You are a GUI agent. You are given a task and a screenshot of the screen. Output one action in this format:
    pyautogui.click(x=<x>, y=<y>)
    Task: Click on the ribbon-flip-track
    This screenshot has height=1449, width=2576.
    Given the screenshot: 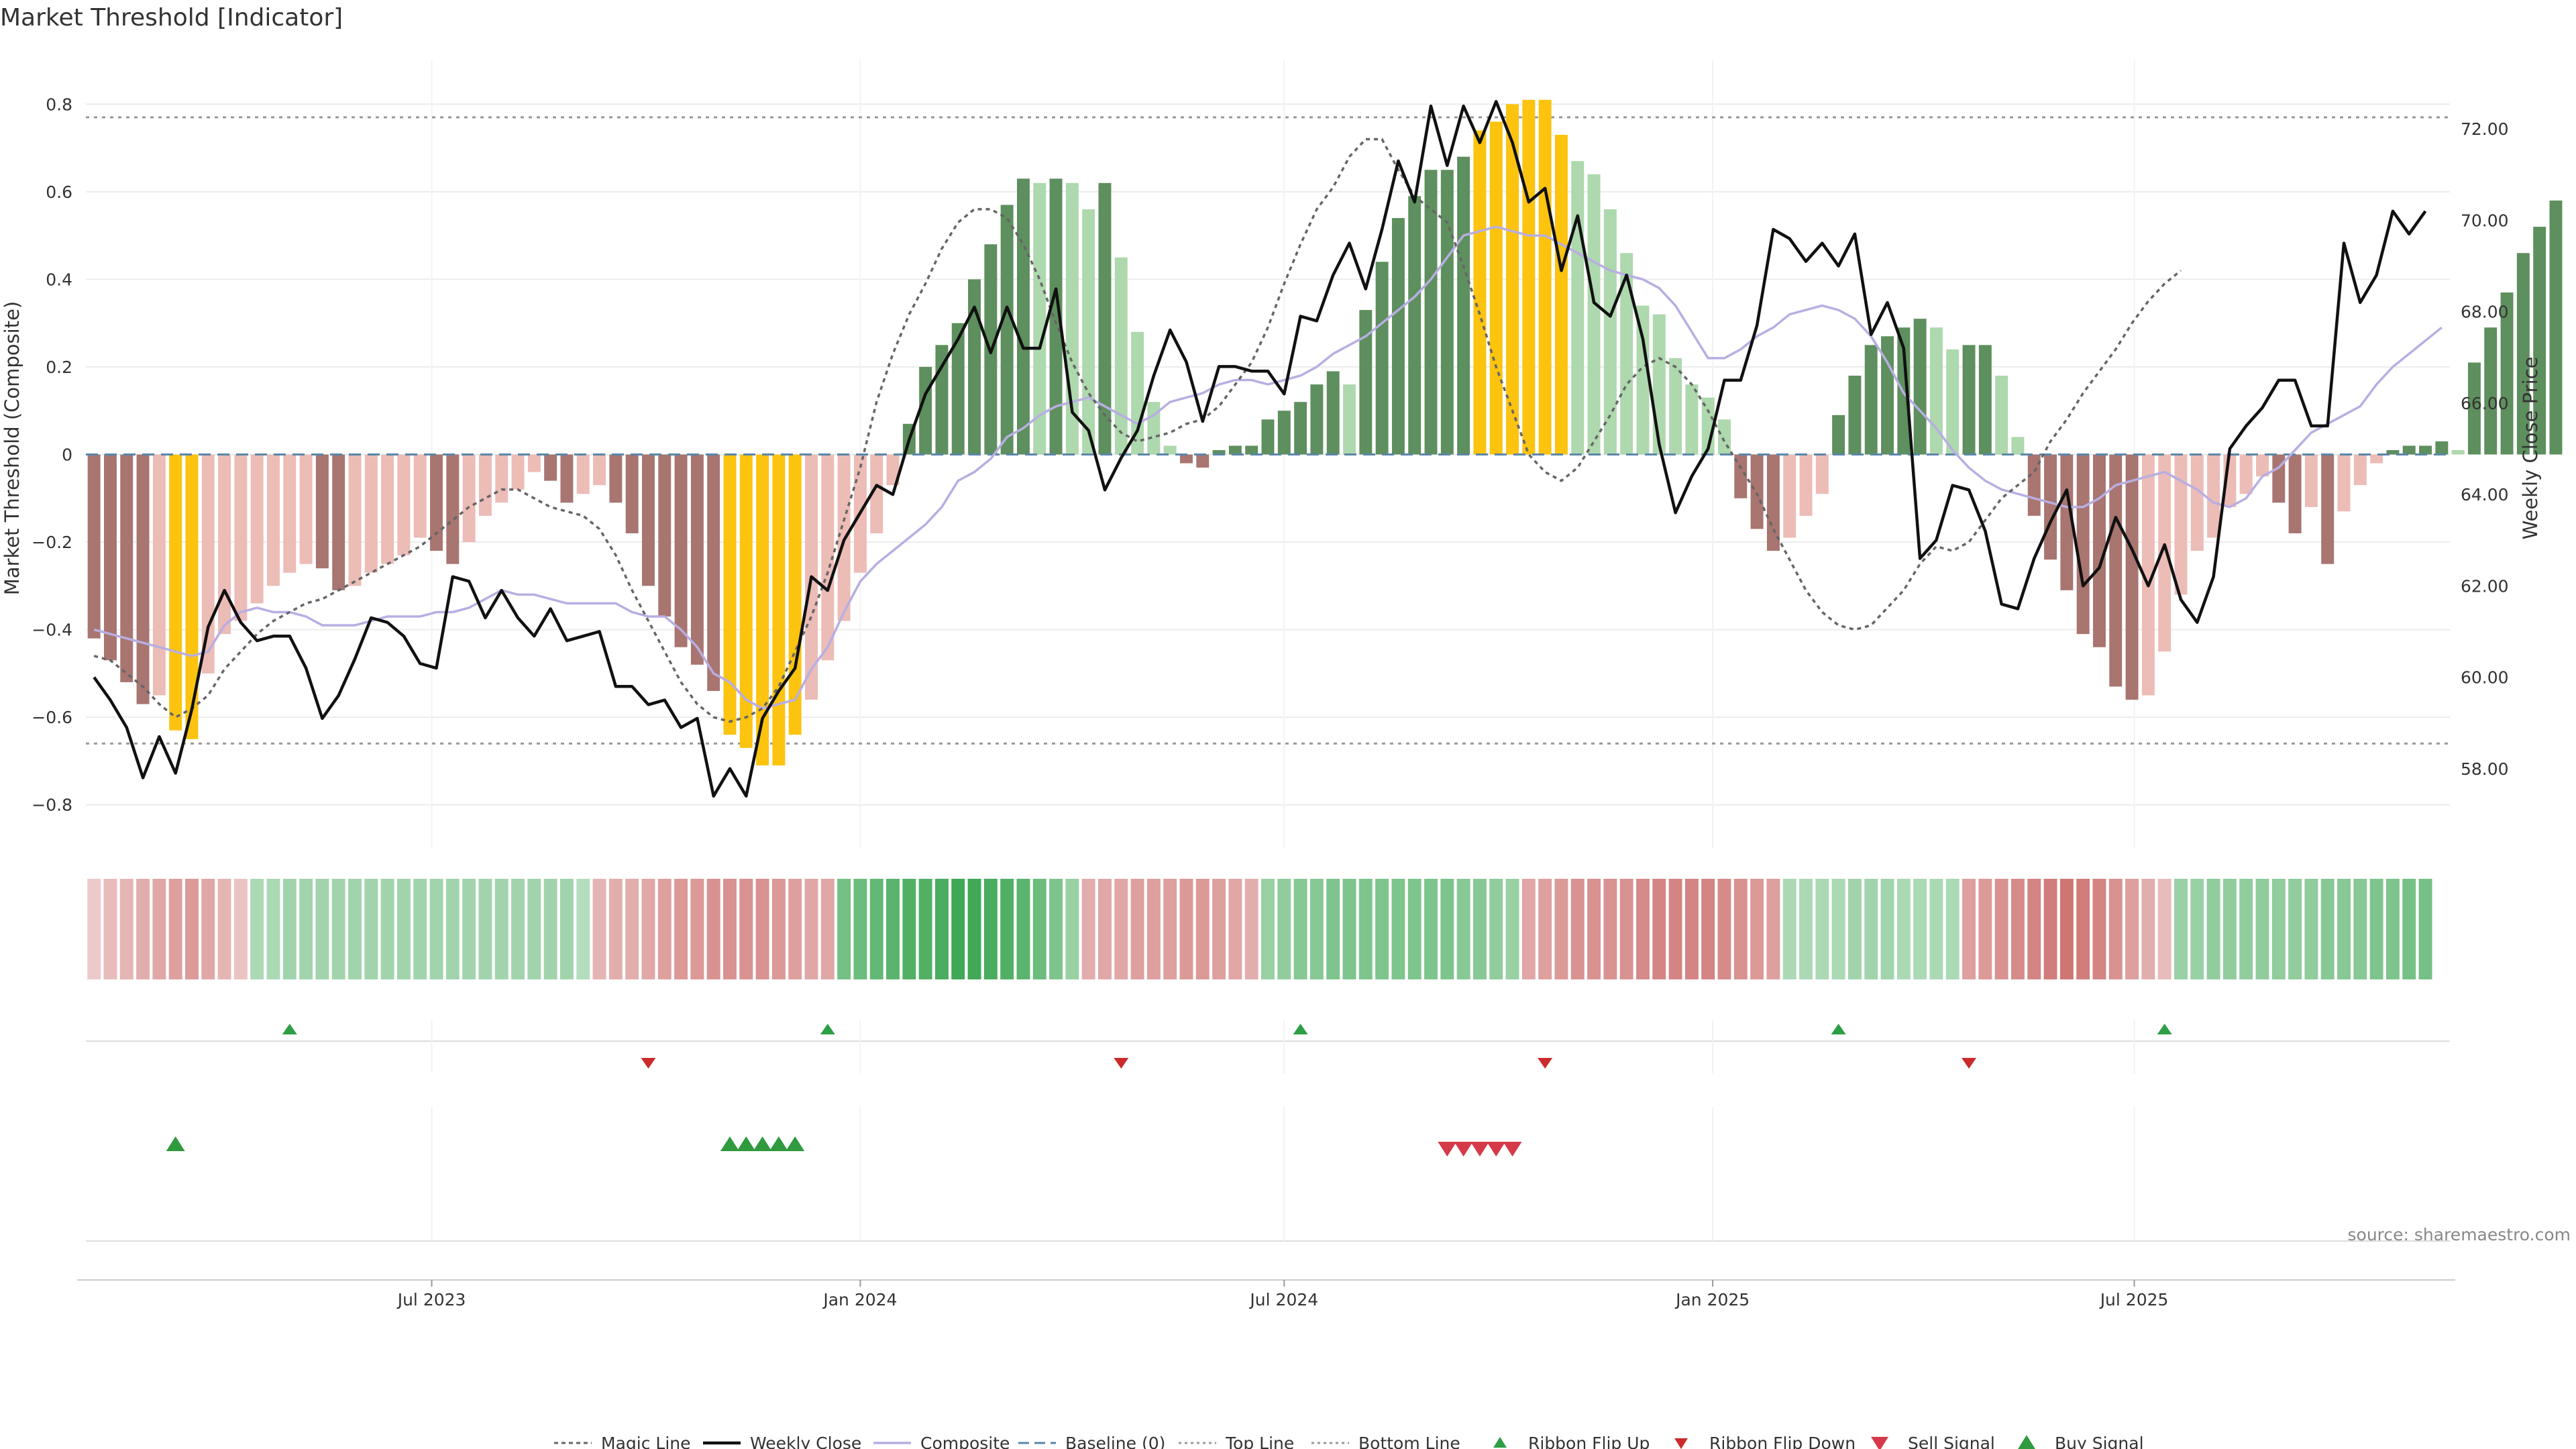 What is the action you would take?
    pyautogui.click(x=1268, y=1046)
    